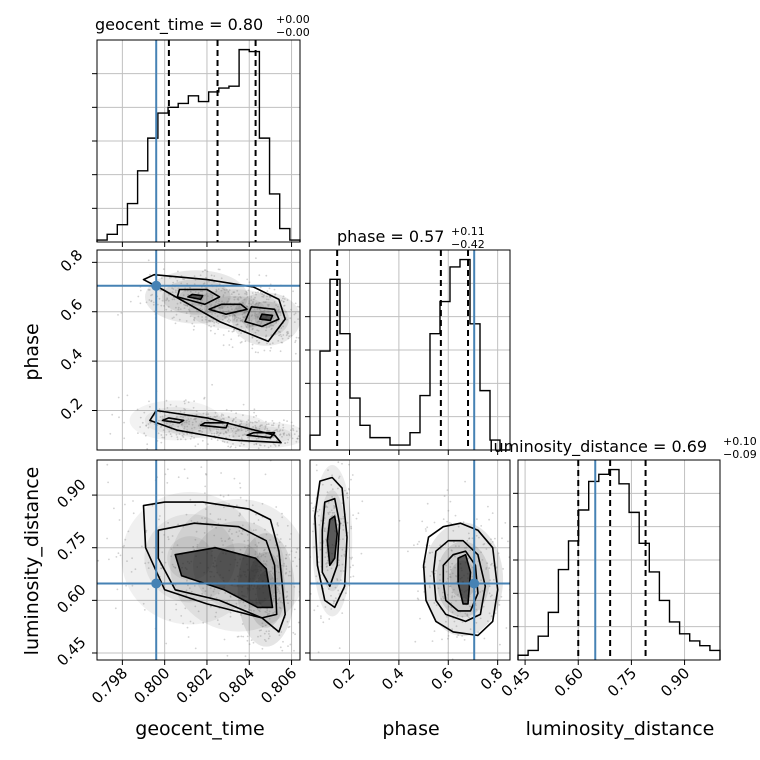 The height and width of the screenshot is (760, 760). Describe the element at coordinates (72, 310) in the screenshot. I see `ytick-label-phase-2: 0.6` at that location.